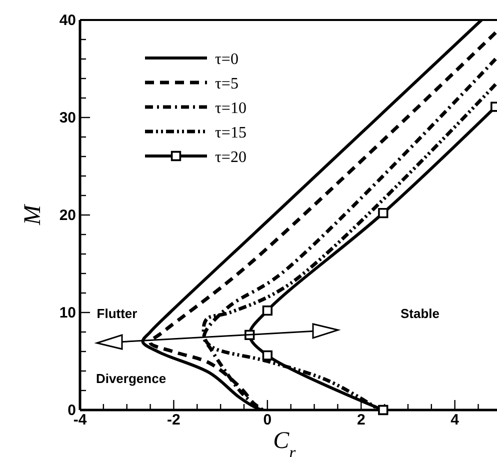 This screenshot has height=457, width=497. I want to click on x-tick-label: -2, so click(173, 420).